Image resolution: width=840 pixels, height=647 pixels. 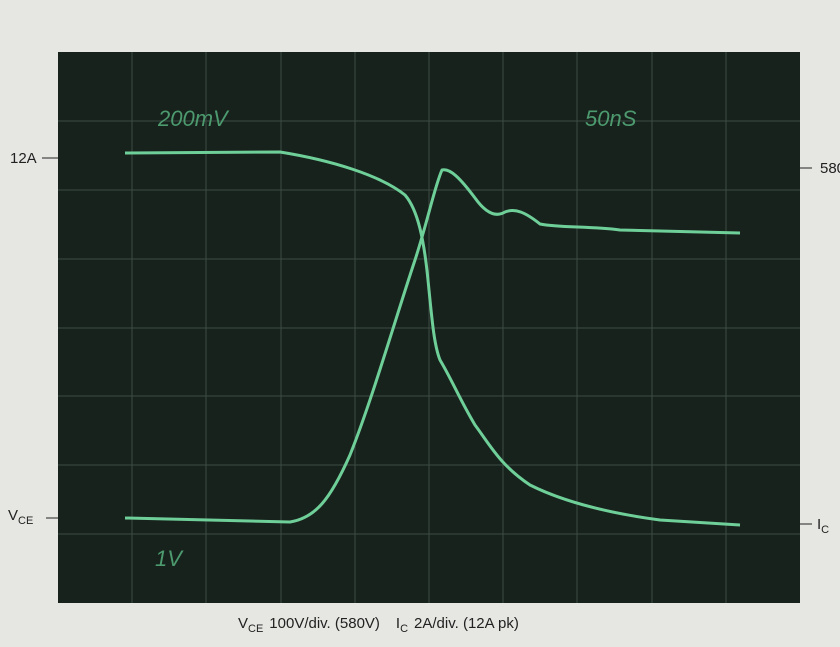 I want to click on screen-label: 200mV, so click(x=193, y=118).